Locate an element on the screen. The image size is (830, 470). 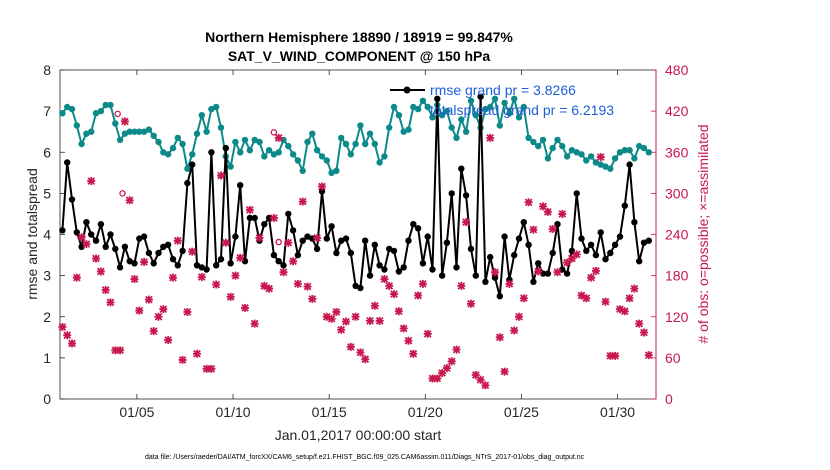
y2-tick-label: 0 is located at coordinates (669, 399).